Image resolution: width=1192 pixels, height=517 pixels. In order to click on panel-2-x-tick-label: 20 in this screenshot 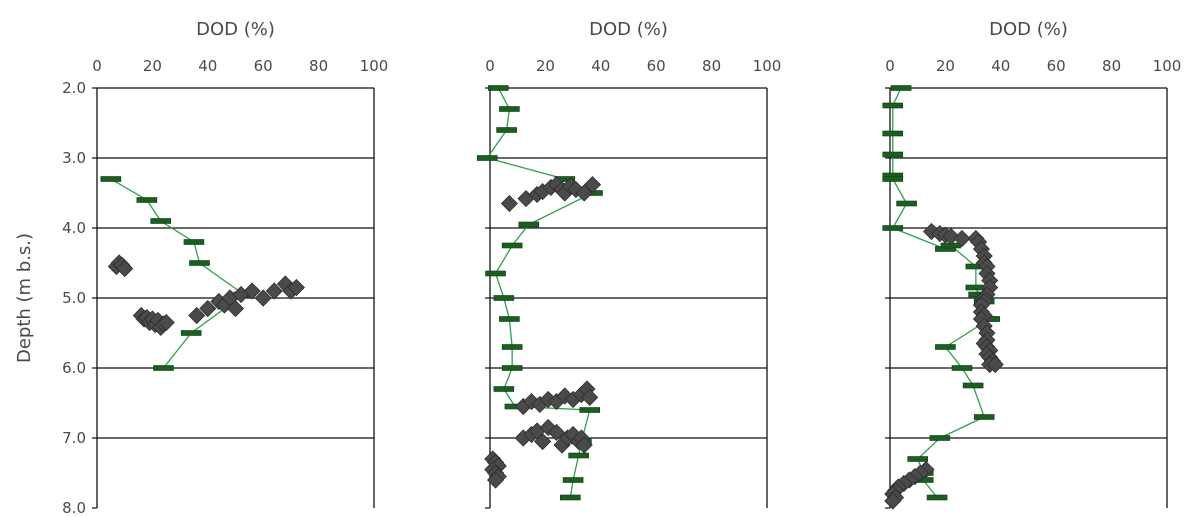, I will do `click(545, 66)`.